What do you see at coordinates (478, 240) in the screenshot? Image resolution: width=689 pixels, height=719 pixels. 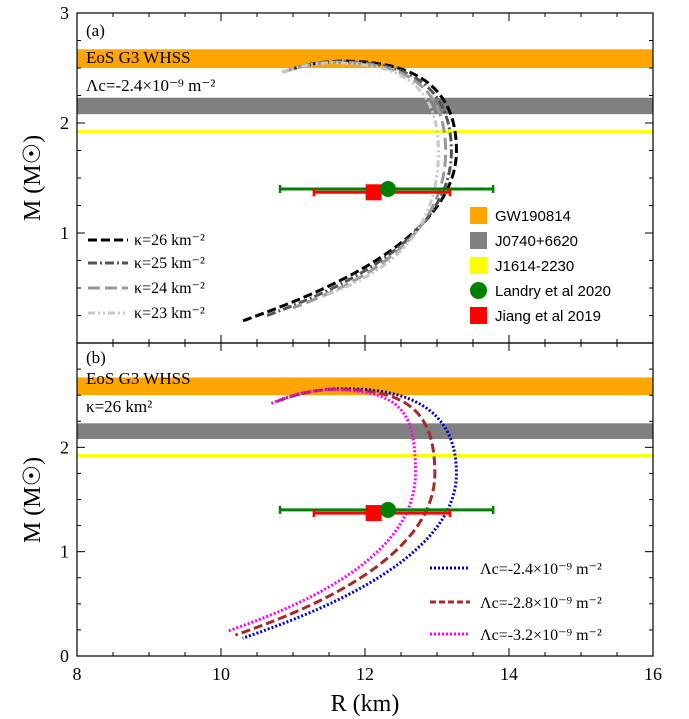 I see `legend-swatch-j0740` at bounding box center [478, 240].